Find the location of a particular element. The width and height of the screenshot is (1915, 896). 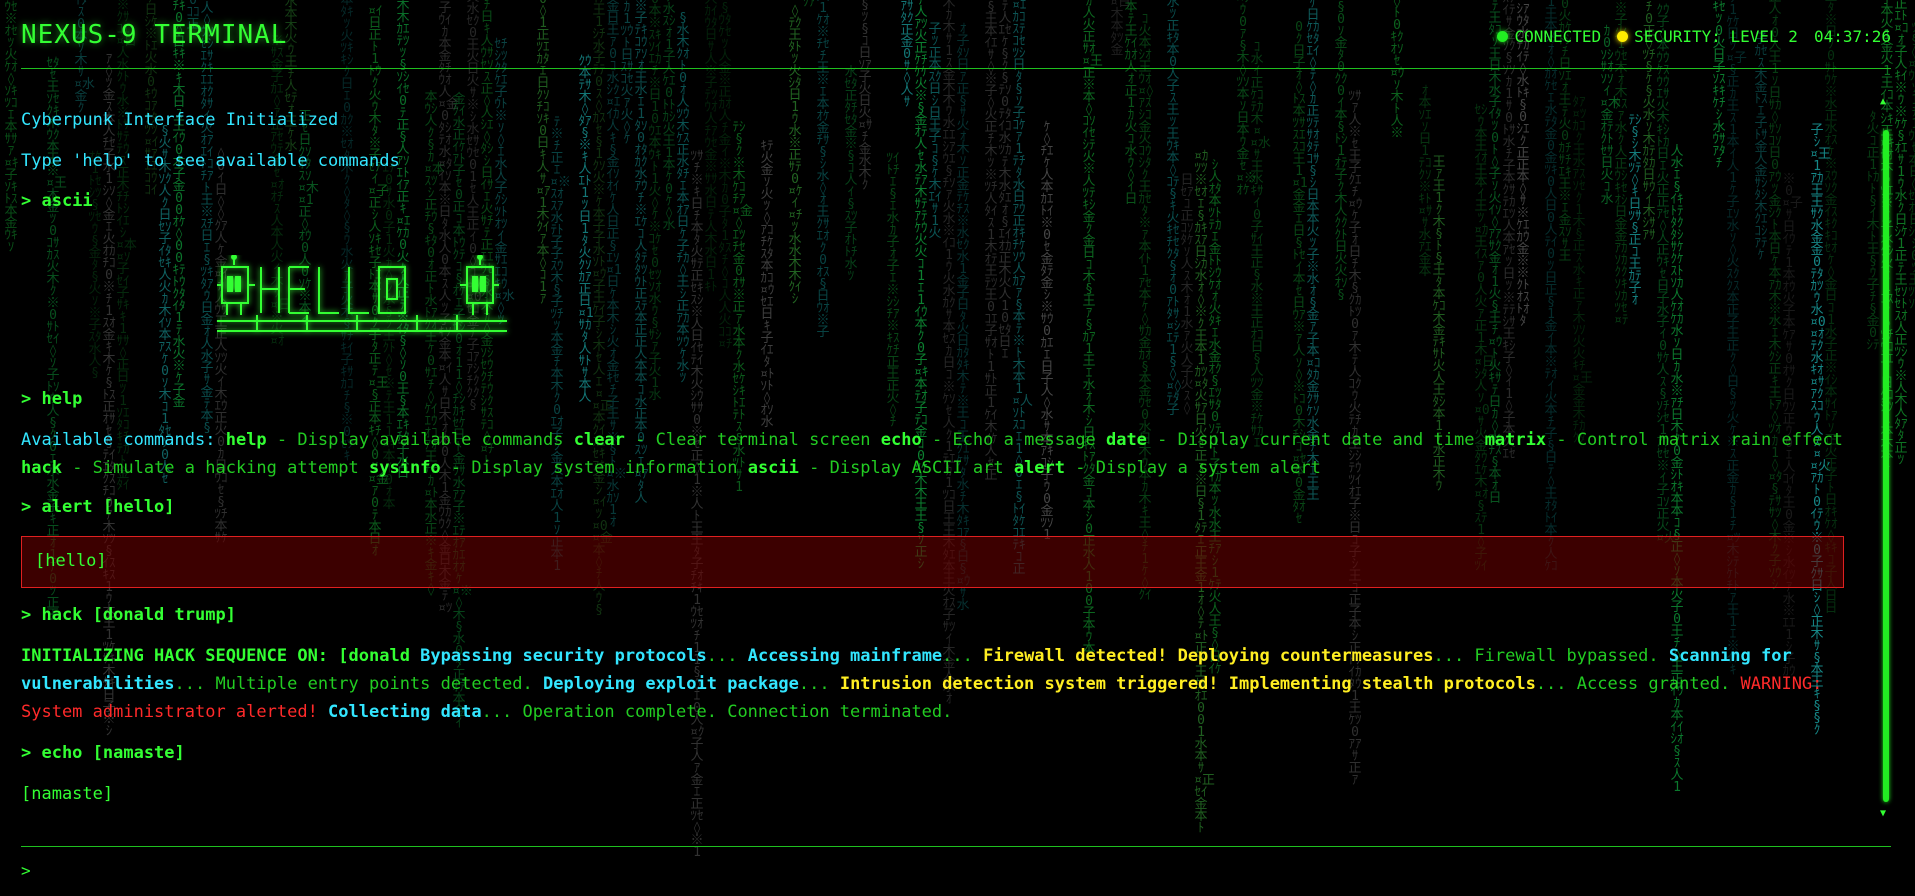

hack-output-segment: ... Access granted. is located at coordinates (1638, 684).